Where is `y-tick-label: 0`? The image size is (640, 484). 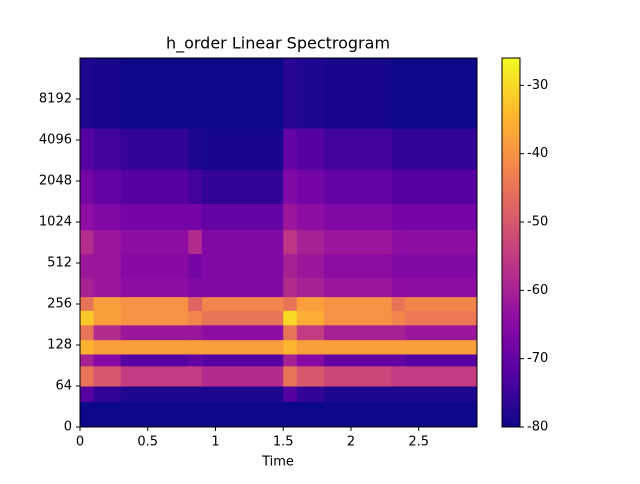 y-tick-label: 0 is located at coordinates (68, 427).